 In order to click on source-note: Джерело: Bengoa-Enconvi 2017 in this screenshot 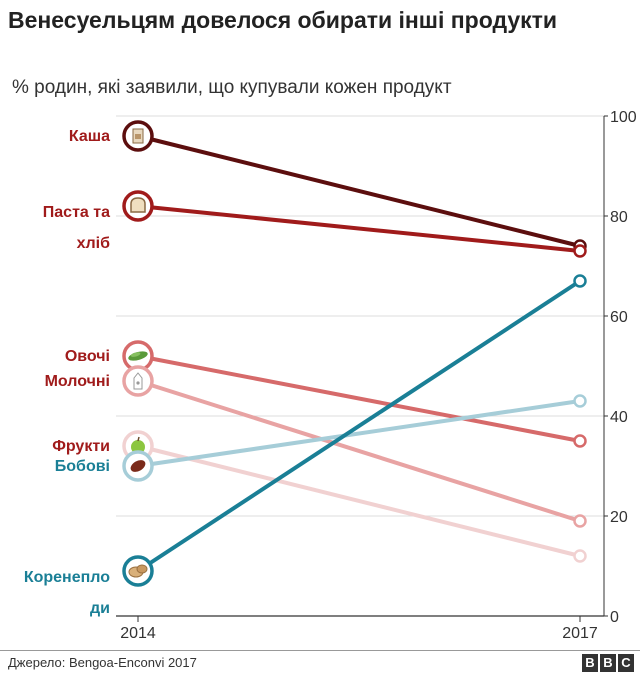, I will do `click(102, 662)`.